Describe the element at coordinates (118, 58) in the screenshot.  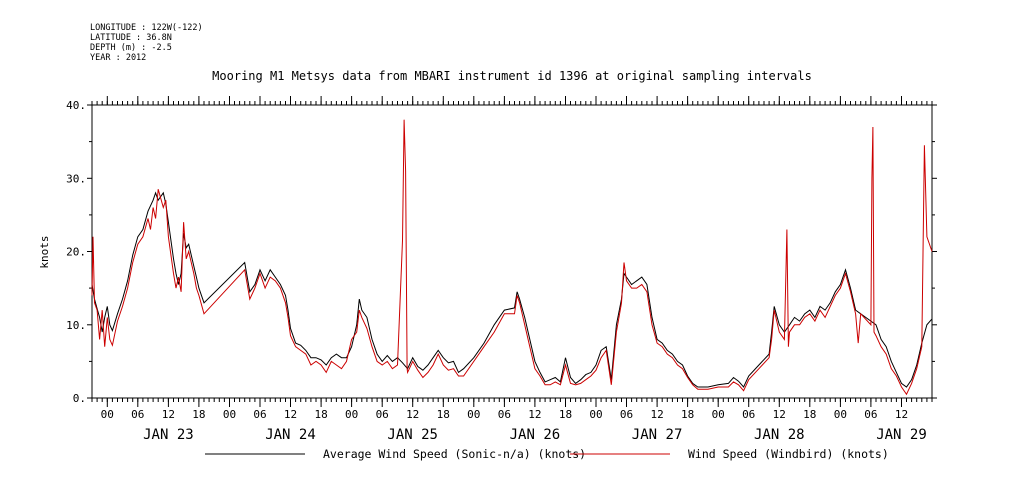
I see `year-label: YEAR : 2012` at that location.